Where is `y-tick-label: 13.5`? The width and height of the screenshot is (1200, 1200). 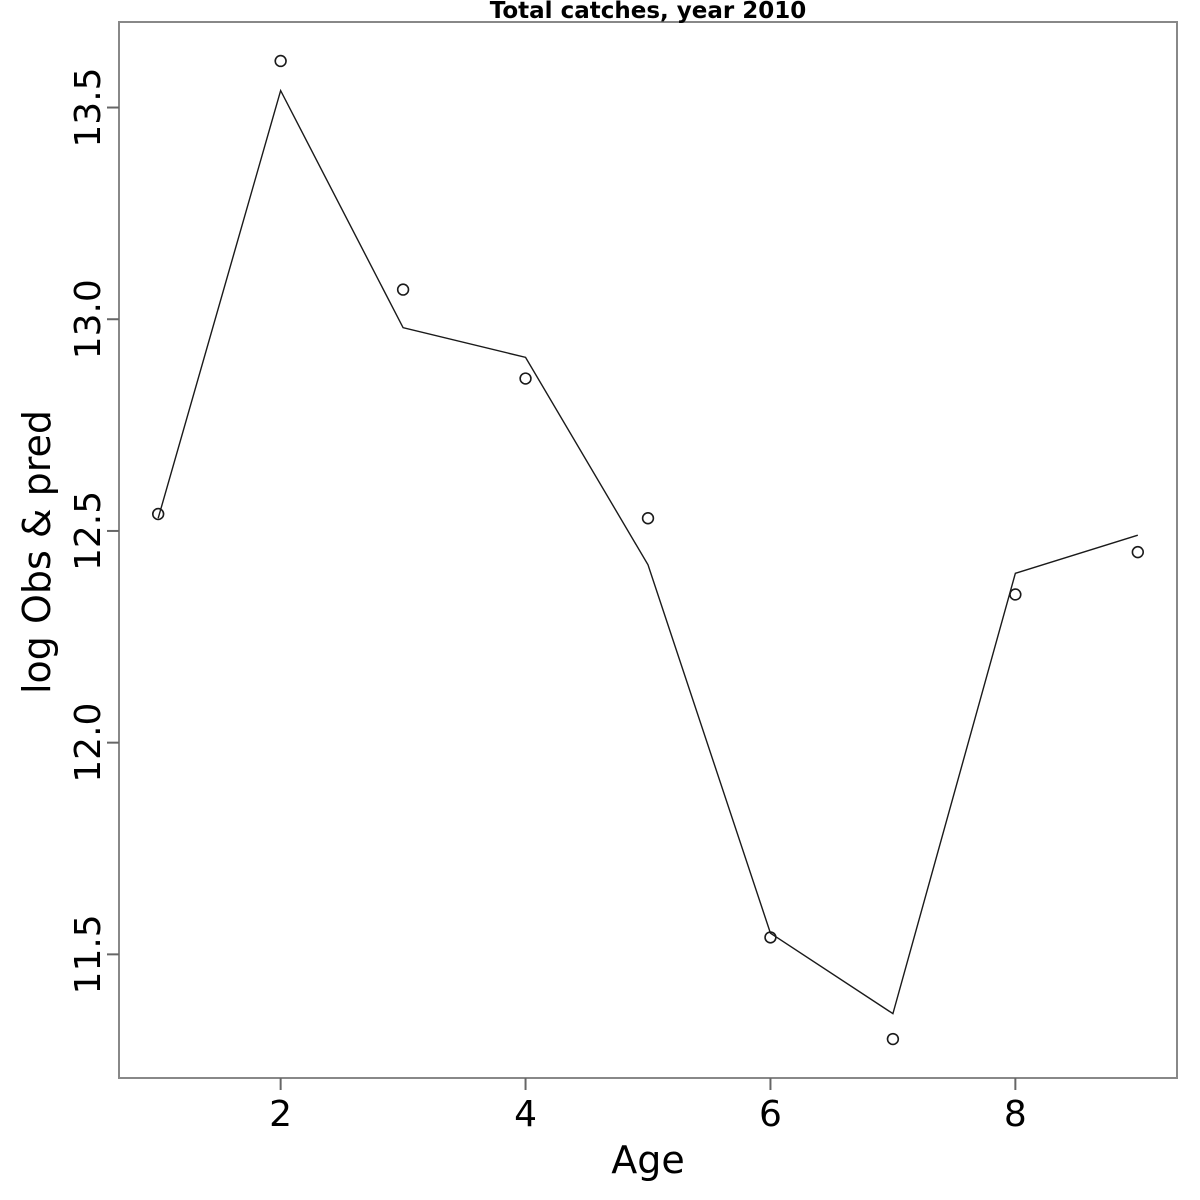
y-tick-label: 13.5 is located at coordinates (88, 107).